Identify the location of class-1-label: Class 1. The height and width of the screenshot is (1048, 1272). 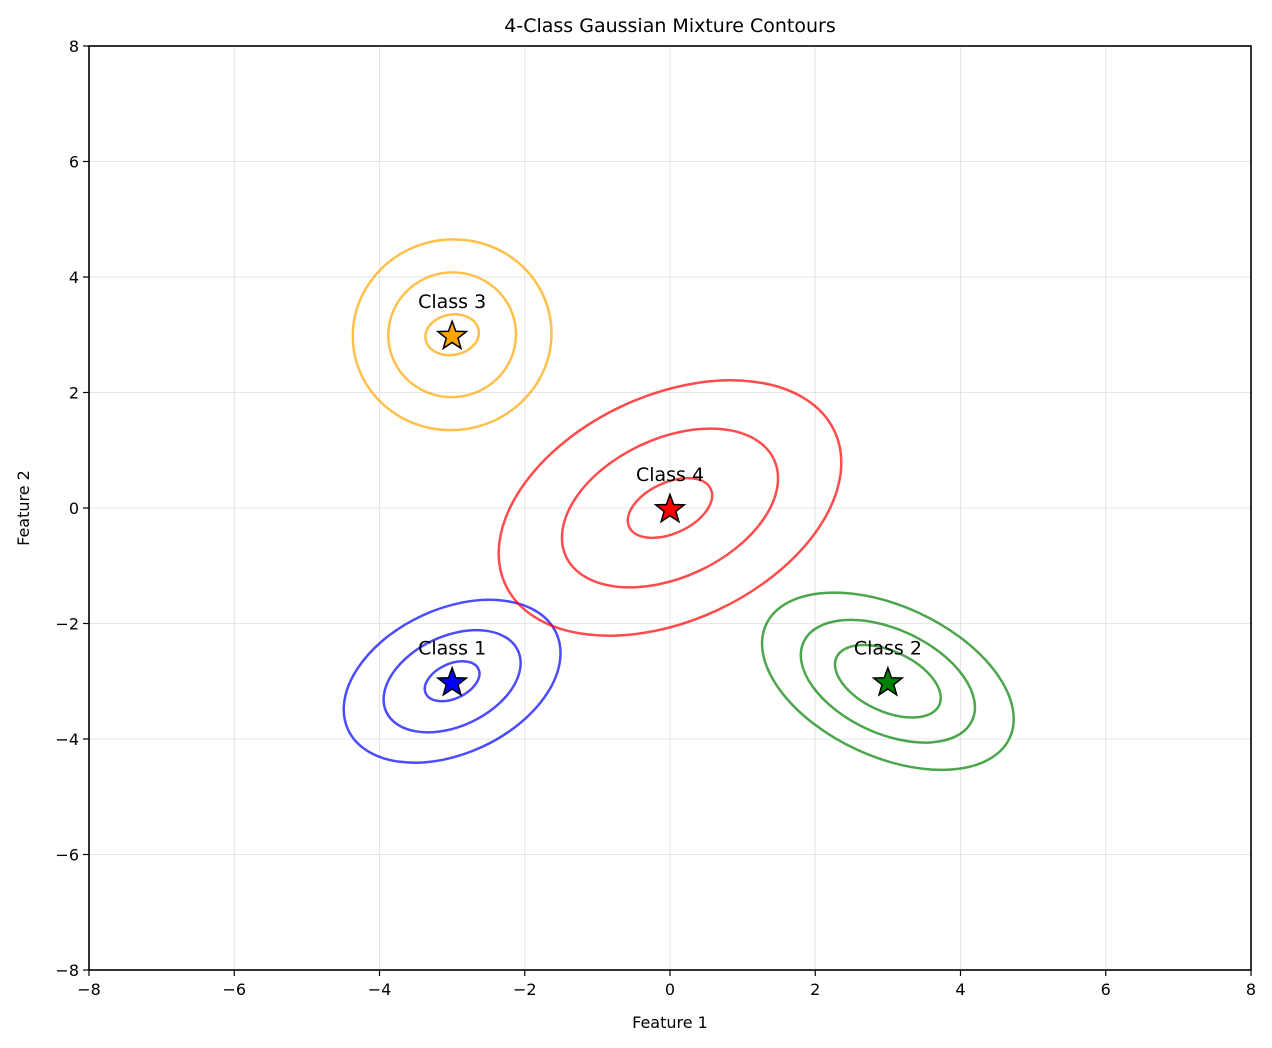
(452, 648).